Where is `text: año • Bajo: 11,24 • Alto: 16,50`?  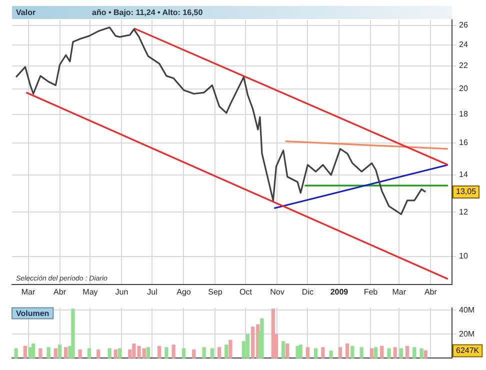 text: año • Bajo: 11,24 • Alto: 16,50 is located at coordinates (148, 13).